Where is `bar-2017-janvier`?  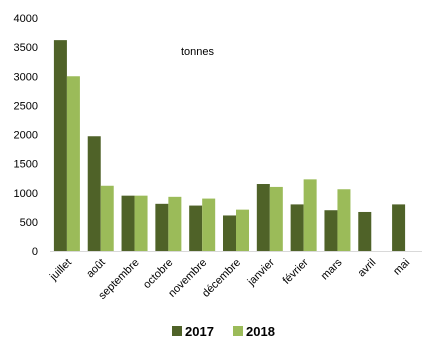 bar-2017-janvier is located at coordinates (263, 217).